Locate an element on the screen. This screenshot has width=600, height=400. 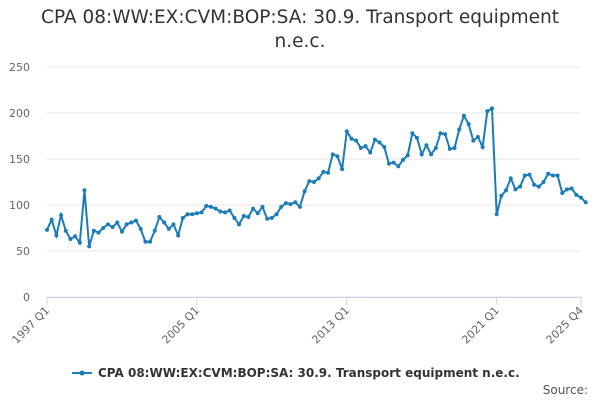
x-tick-label: 1997 Q1 is located at coordinates (31, 325).